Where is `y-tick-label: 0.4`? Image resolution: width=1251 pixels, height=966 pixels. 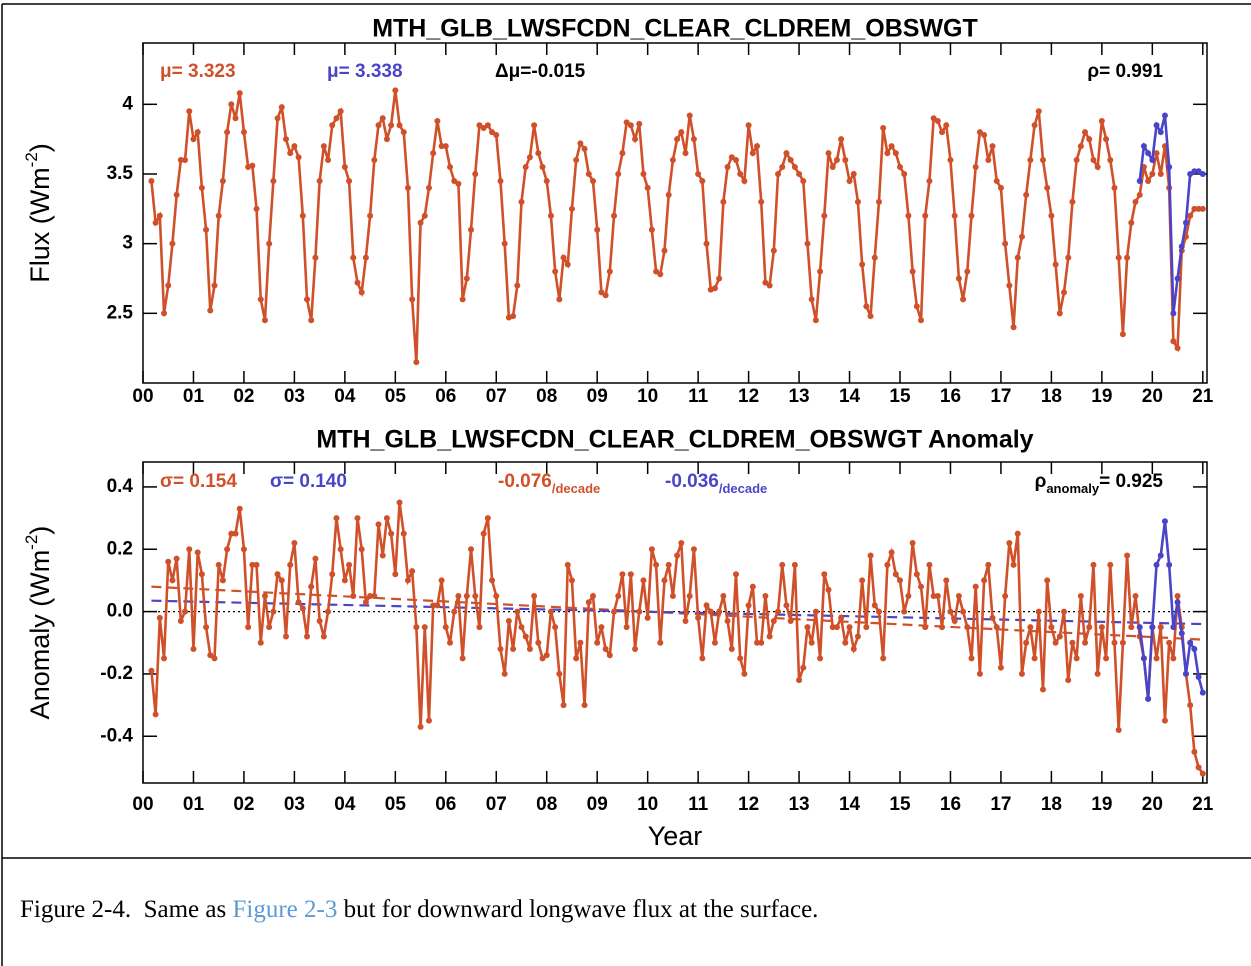
y-tick-label: 0.4 is located at coordinates (120, 486).